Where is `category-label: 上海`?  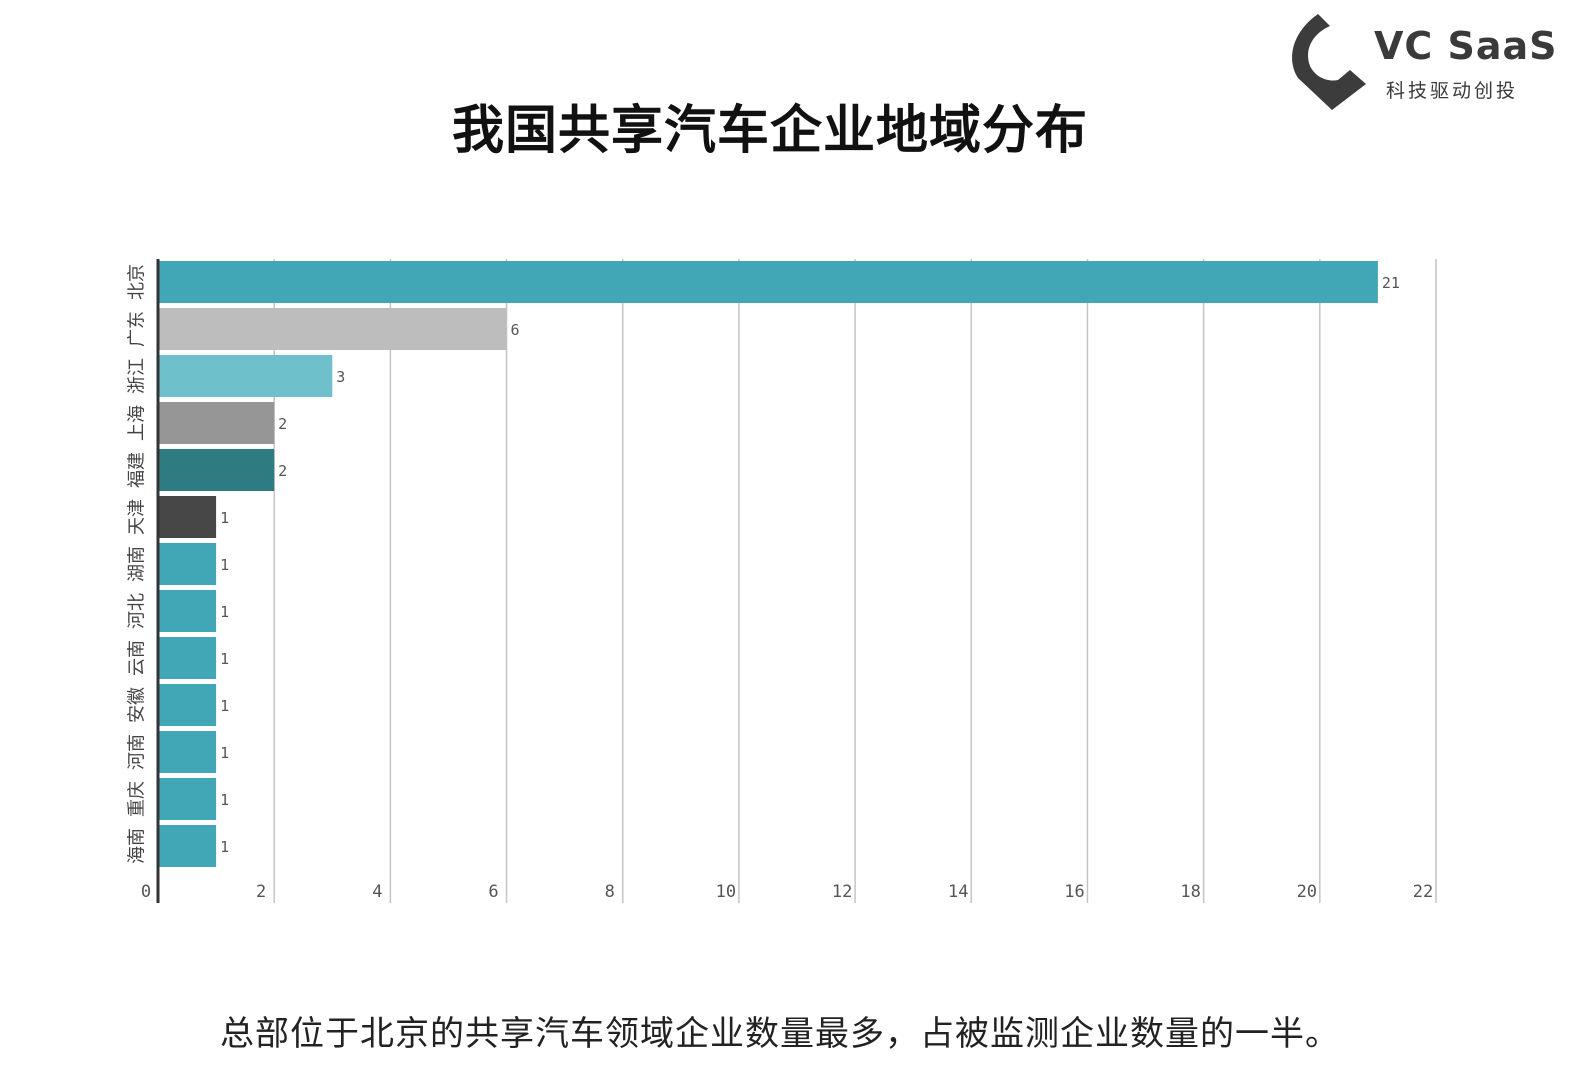
category-label: 上海 is located at coordinates (137, 423).